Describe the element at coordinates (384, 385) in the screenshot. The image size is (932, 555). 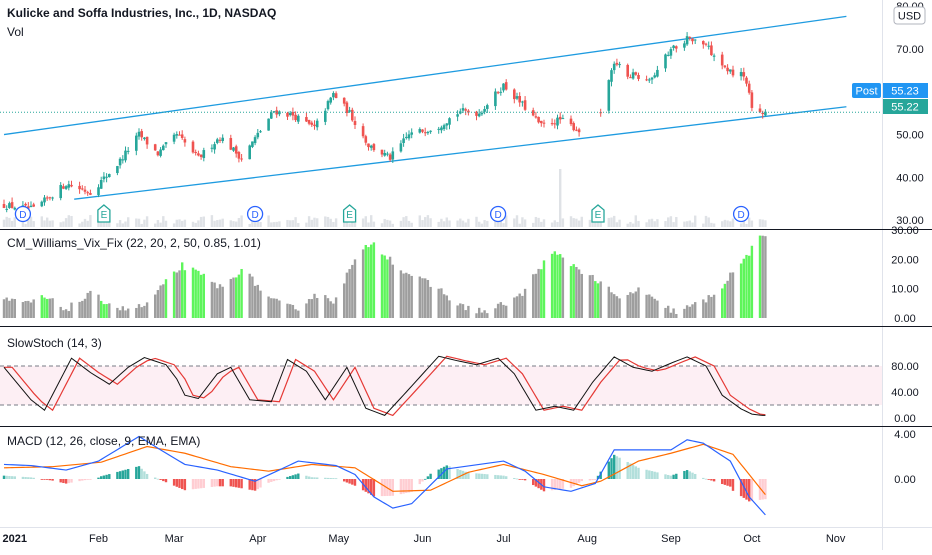
I see `stoch-k-line` at that location.